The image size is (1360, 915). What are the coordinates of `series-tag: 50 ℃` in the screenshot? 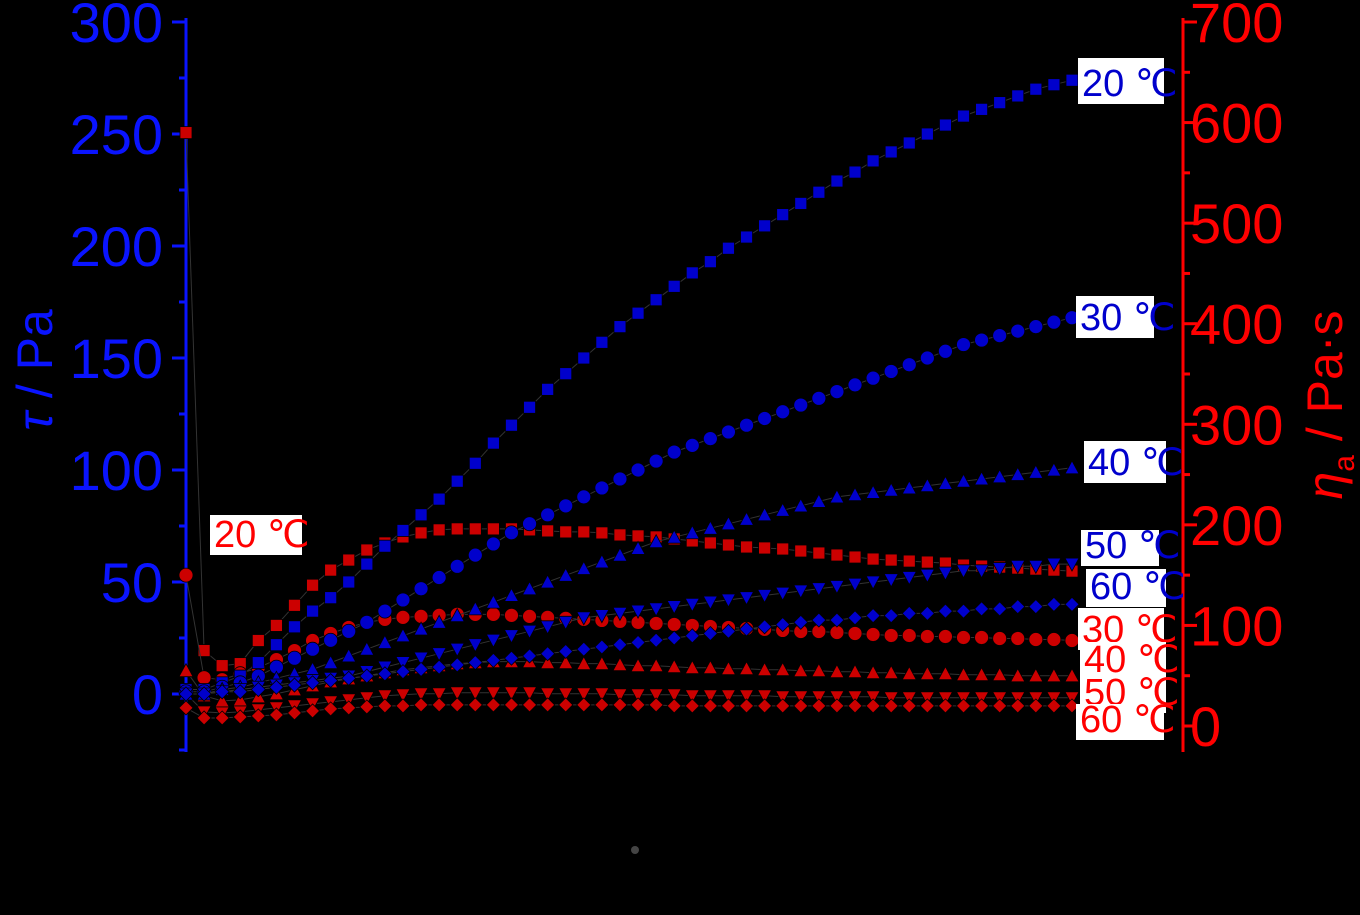 It's located at (1131, 546).